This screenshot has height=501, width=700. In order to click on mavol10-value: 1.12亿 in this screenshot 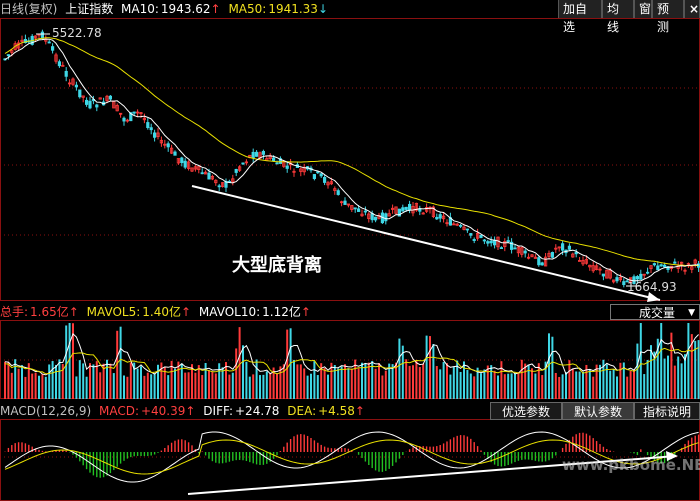, I will do `click(281, 312)`.